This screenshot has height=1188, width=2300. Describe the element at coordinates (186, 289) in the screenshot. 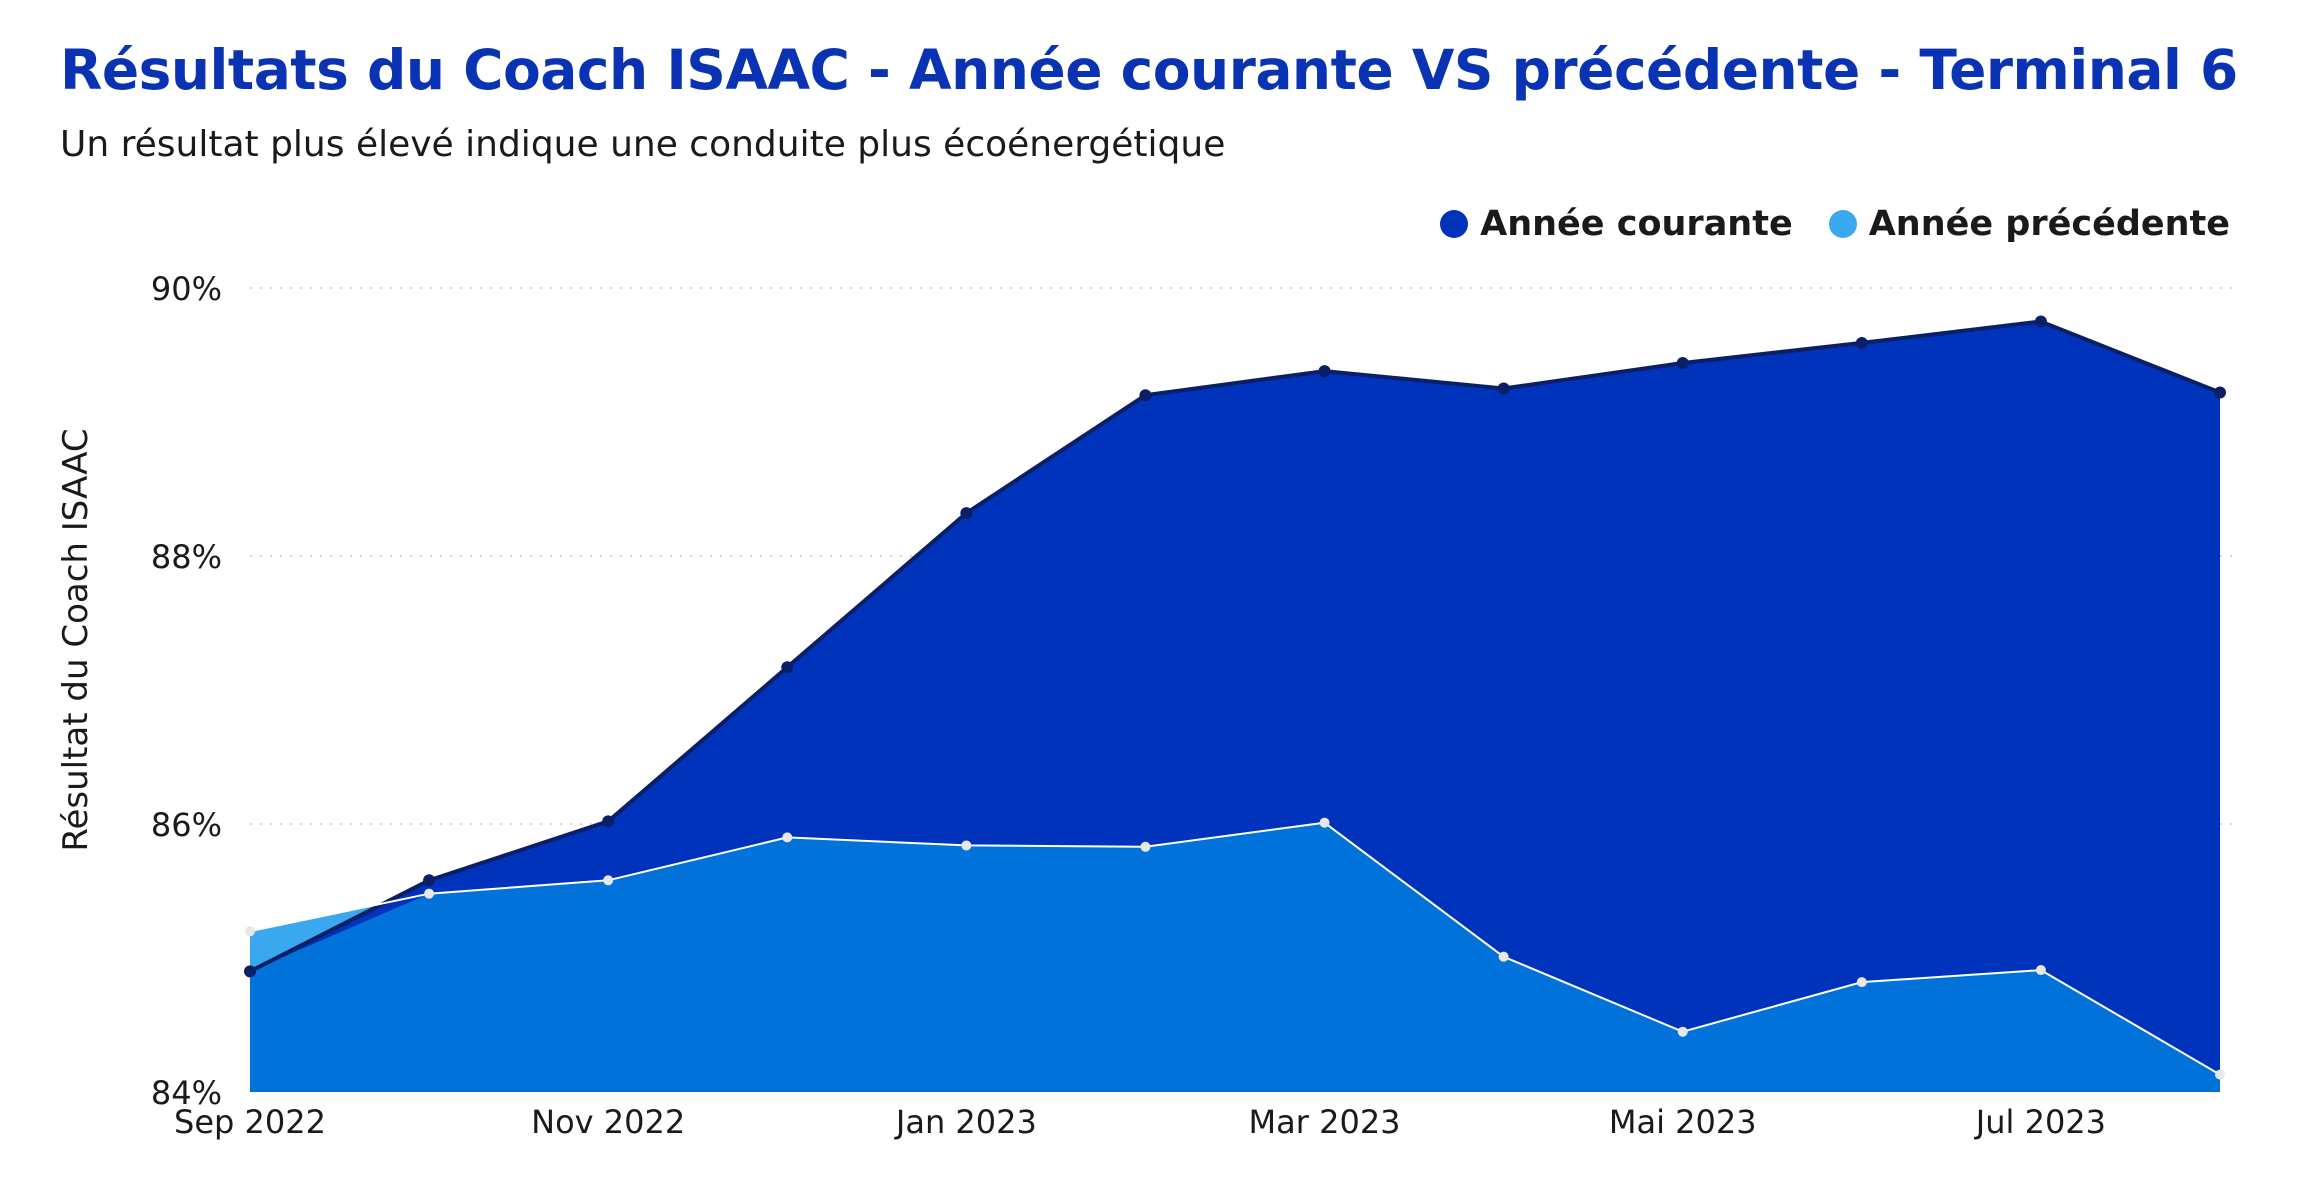

I see `y-tick-label: 90%` at that location.